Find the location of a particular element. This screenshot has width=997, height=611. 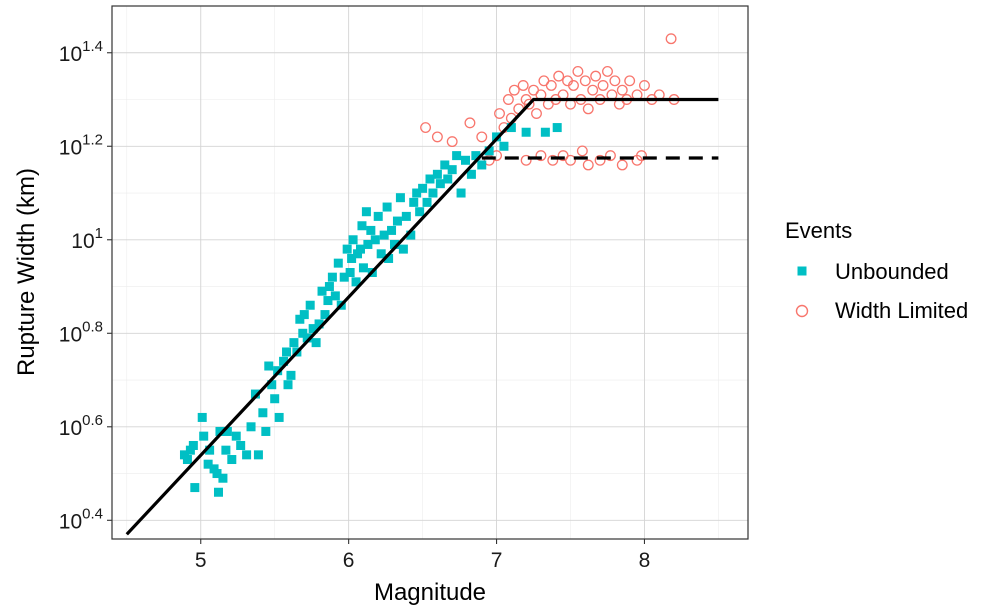

legend-key-circle is located at coordinates (802, 311).